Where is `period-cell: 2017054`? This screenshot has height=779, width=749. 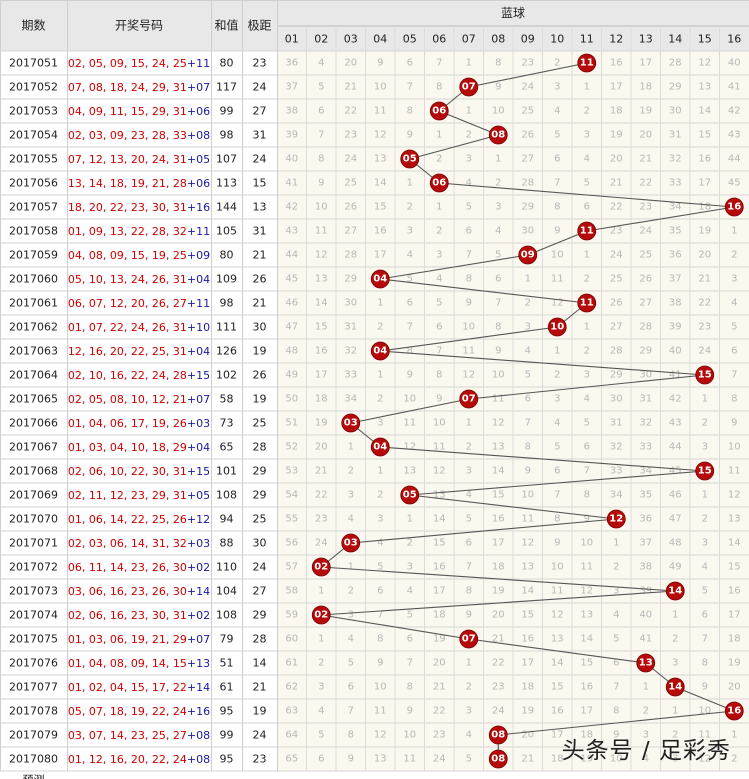
period-cell: 2017054 is located at coordinates (33, 135).